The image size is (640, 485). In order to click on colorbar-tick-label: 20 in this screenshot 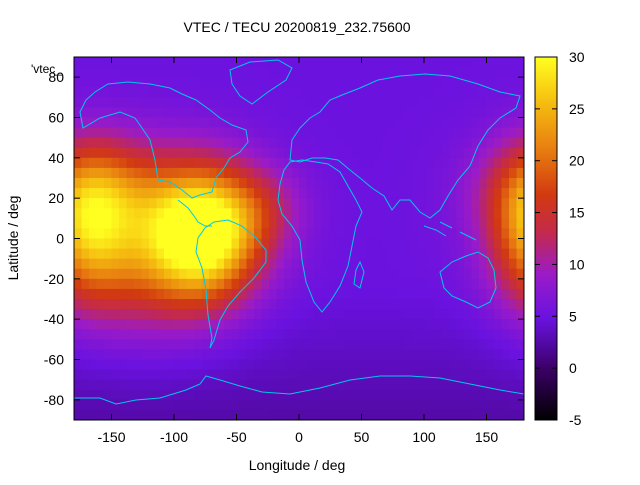, I will do `click(577, 161)`.